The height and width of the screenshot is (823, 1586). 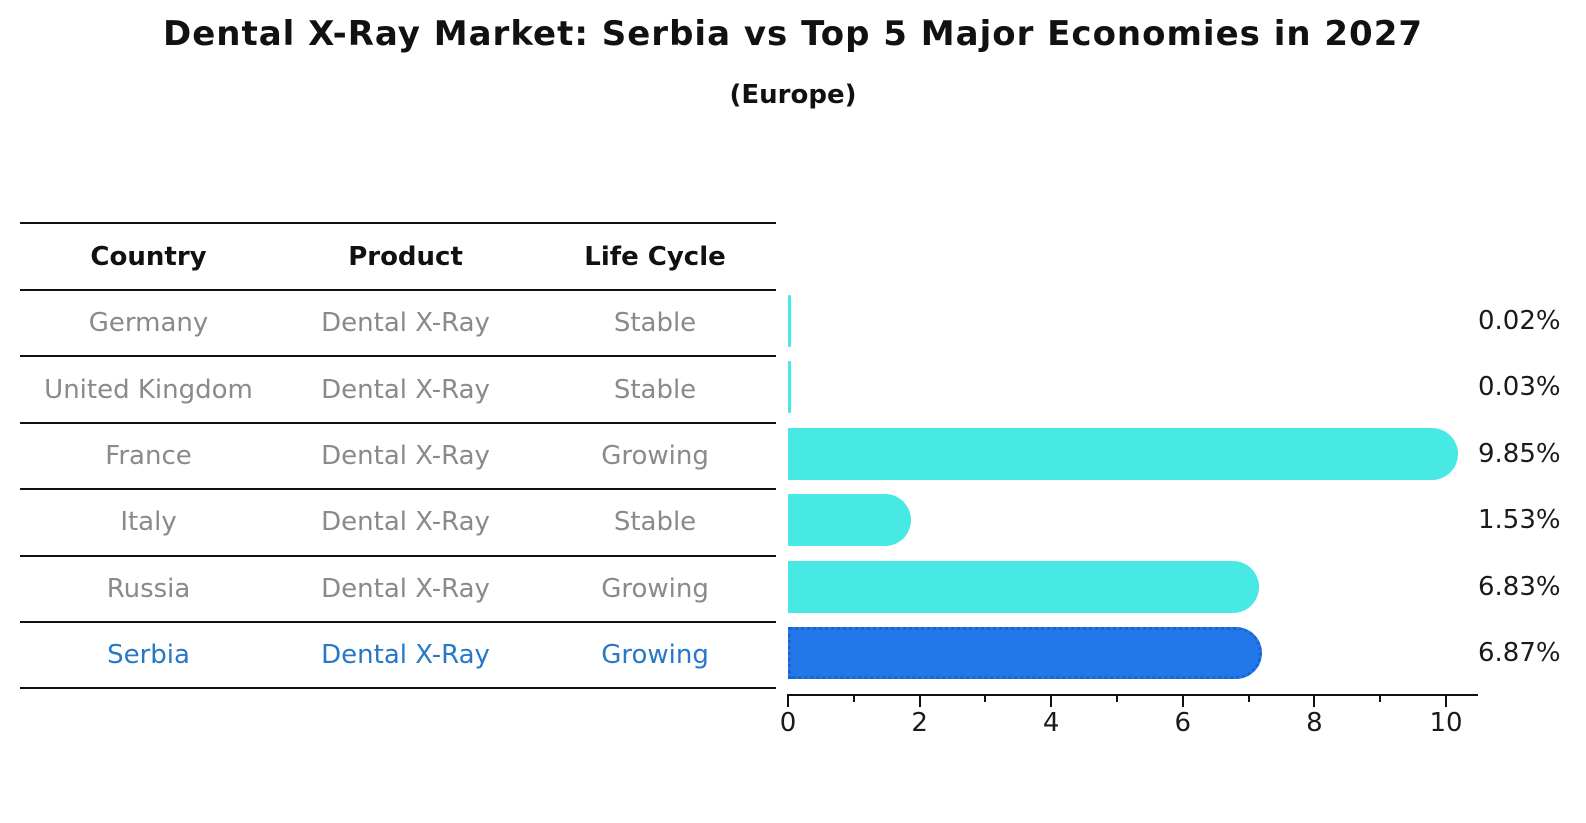 I want to click on x-axis-spine, so click(x=1133, y=695).